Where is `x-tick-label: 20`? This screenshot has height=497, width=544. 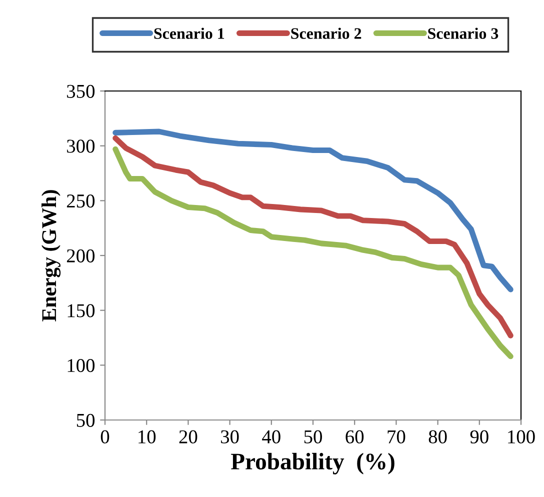
x-tick-label: 20 is located at coordinates (188, 437).